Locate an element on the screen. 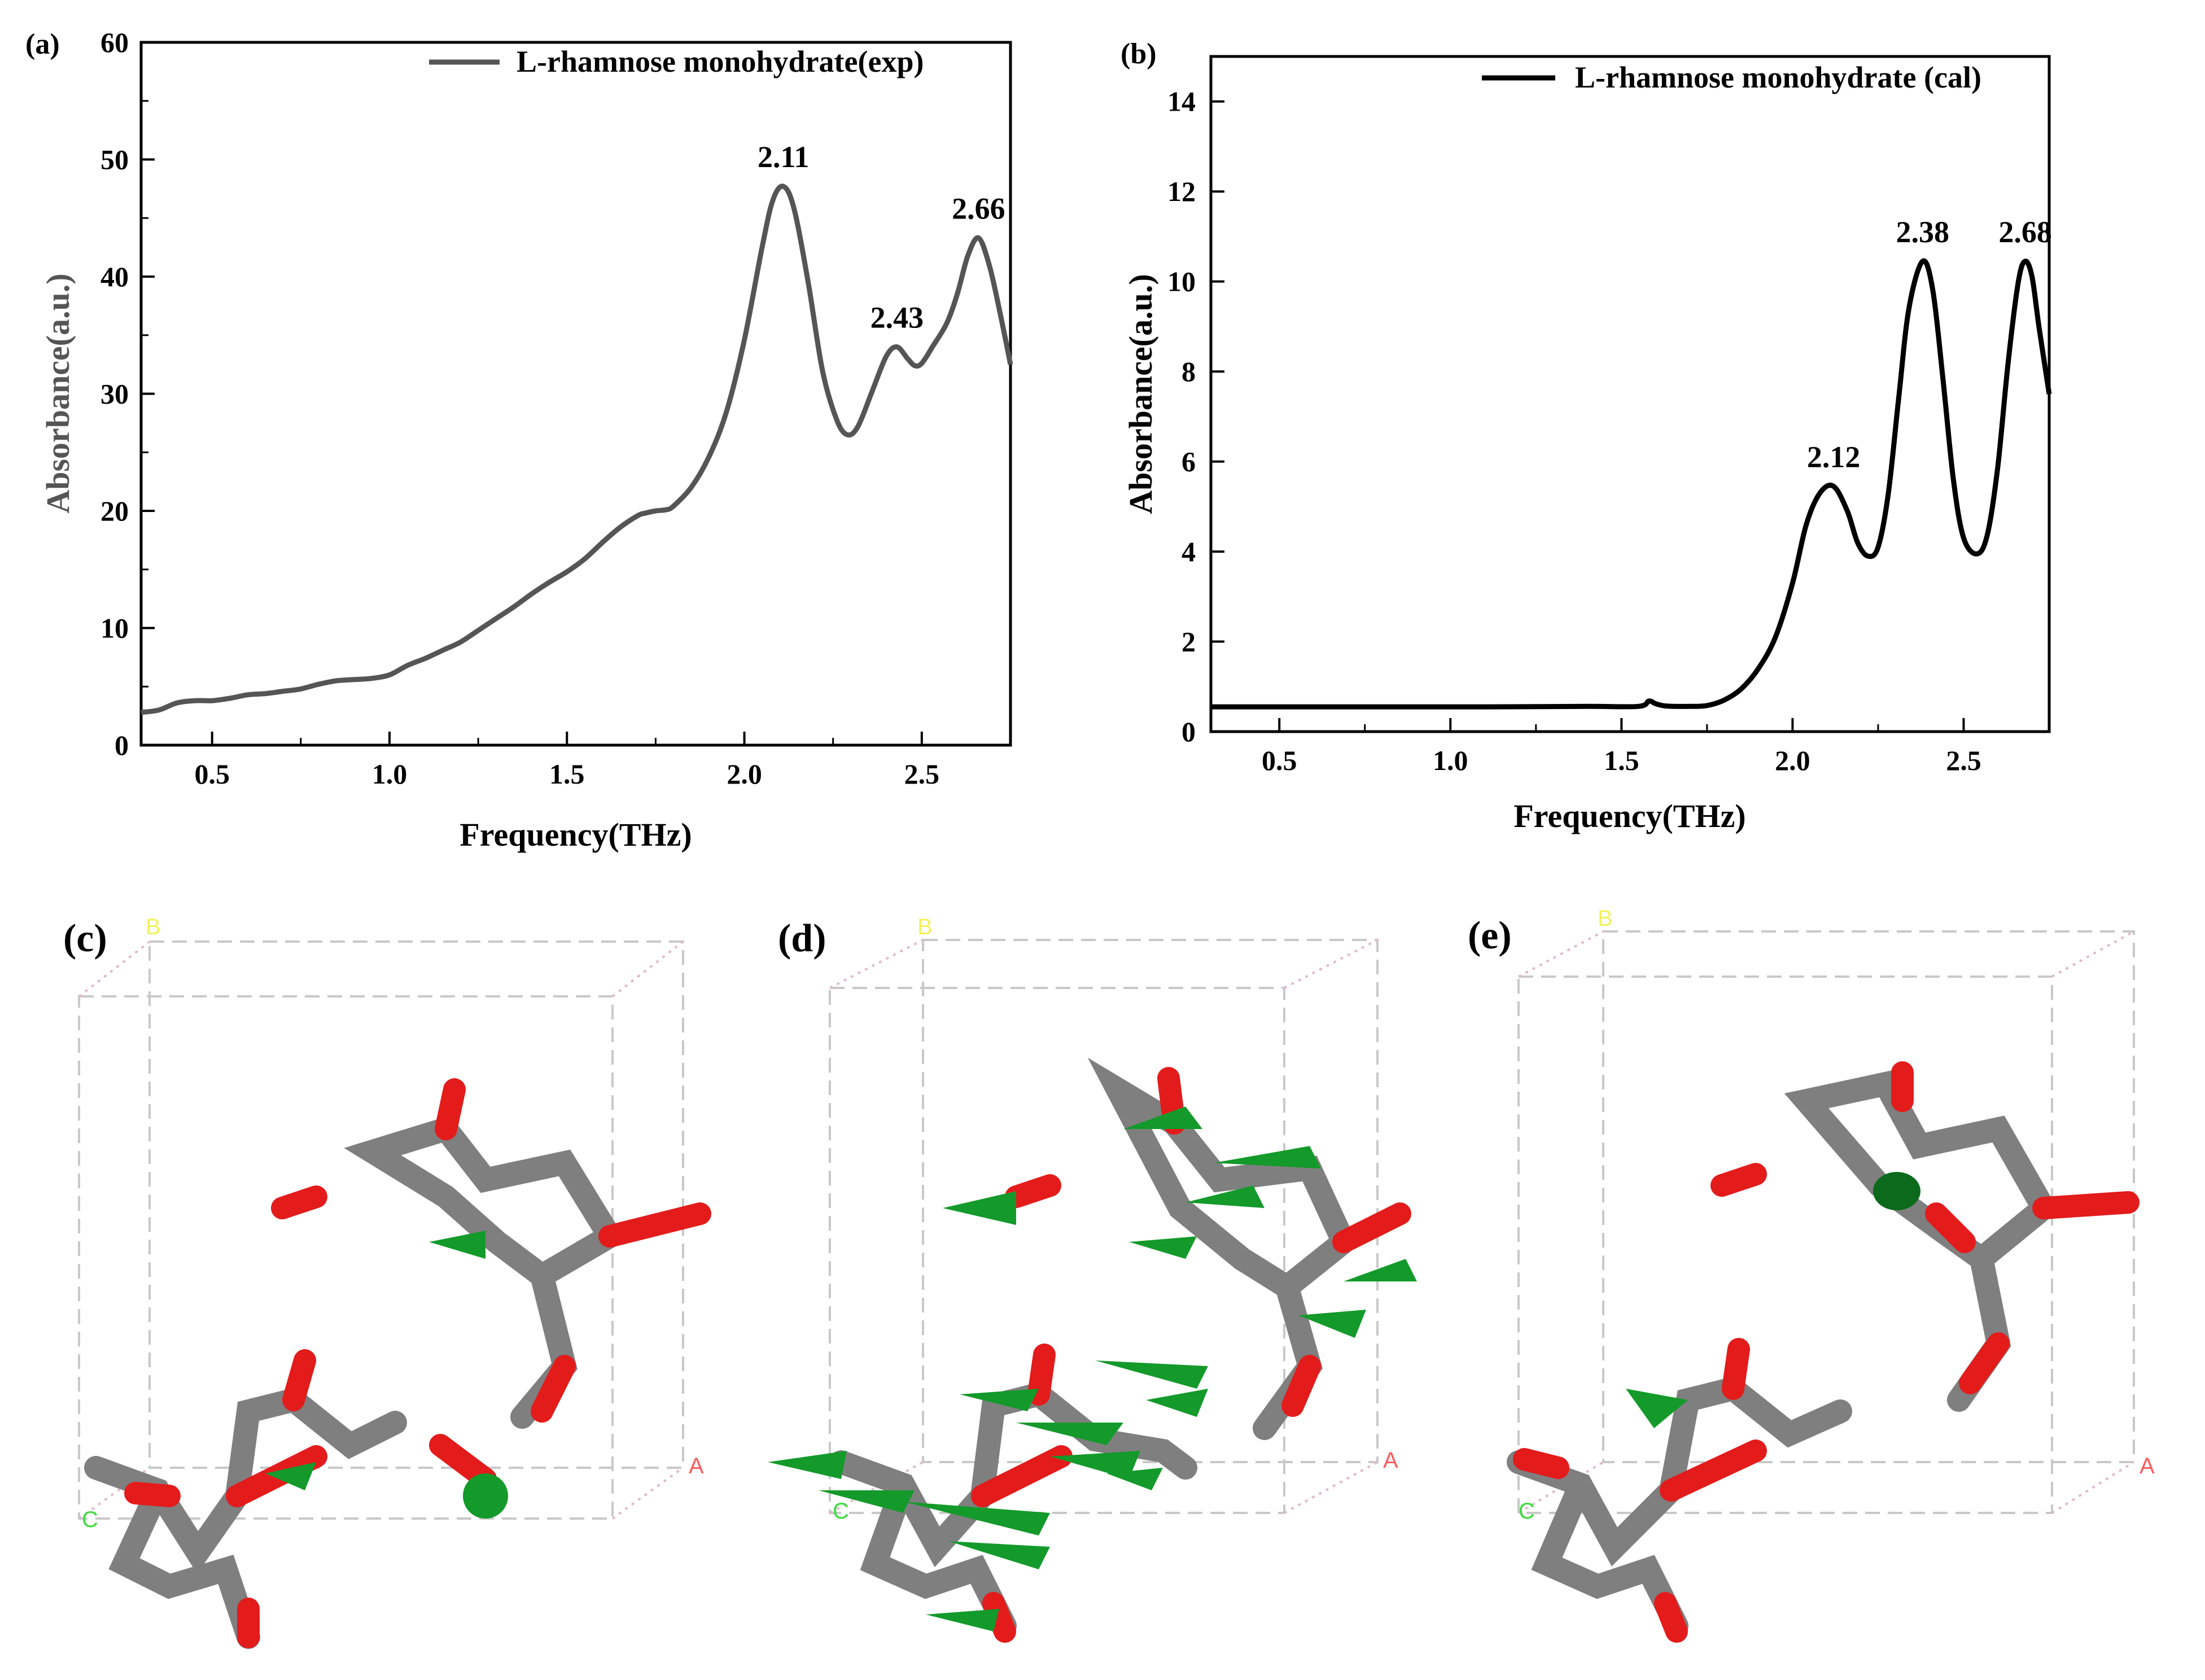 This screenshot has width=2205, height=1680. unit-cell-d is located at coordinates (1104, 1226).